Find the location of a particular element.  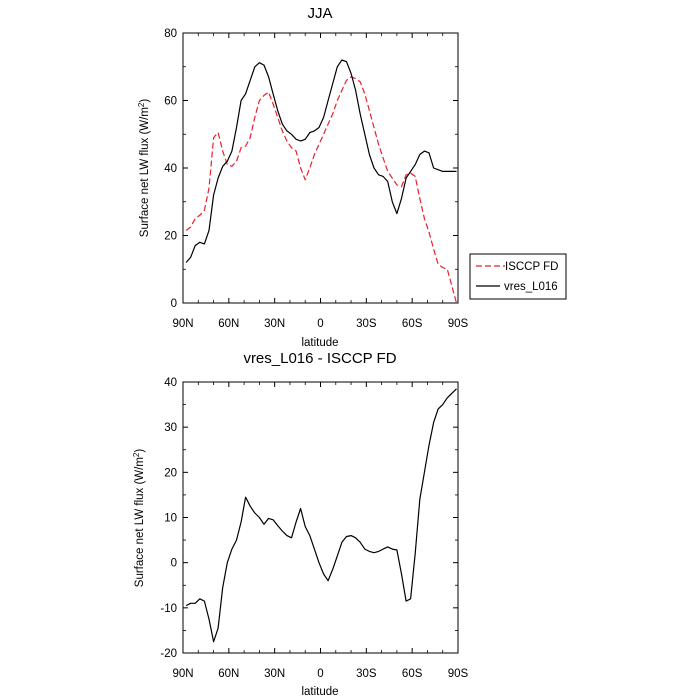

top-chart-series-vres-l016 is located at coordinates (321, 161).